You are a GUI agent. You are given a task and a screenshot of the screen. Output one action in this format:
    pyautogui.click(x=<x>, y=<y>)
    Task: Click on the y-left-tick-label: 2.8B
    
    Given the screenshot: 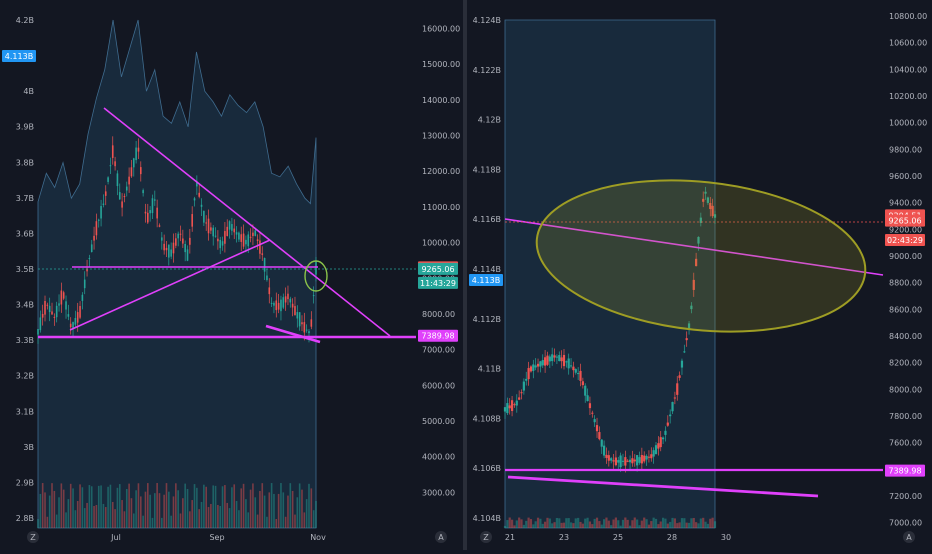 What is the action you would take?
    pyautogui.click(x=25, y=518)
    